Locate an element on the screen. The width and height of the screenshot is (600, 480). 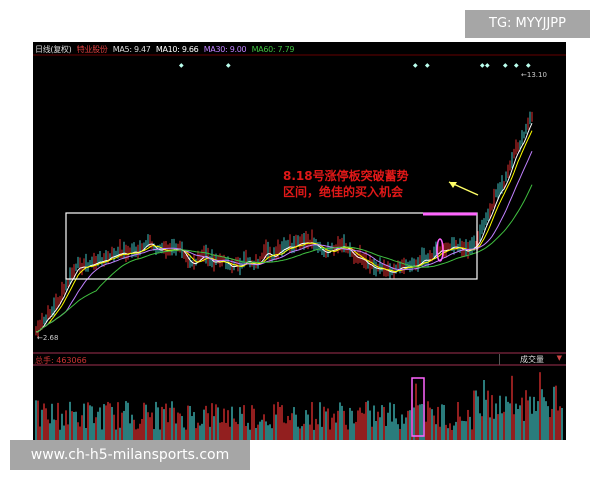
high-price-label: ←13.10 is located at coordinates (534, 75).